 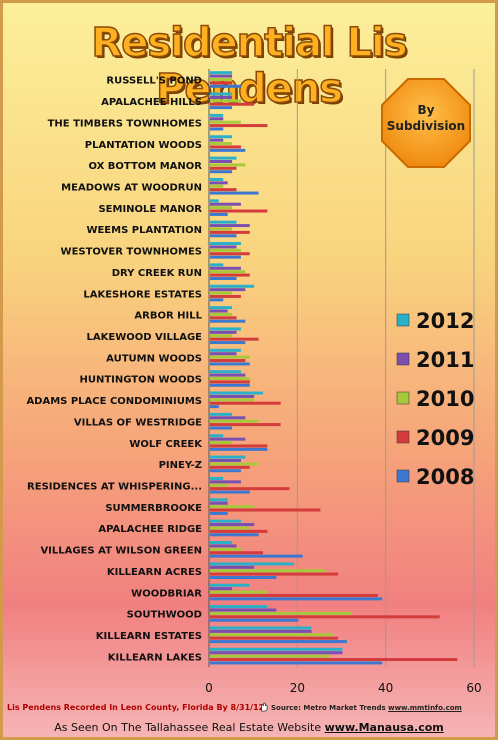 What do you see at coordinates (121, 551) in the screenshot?
I see `category-label: VILLAGES AT WILSON GREEN` at bounding box center [121, 551].